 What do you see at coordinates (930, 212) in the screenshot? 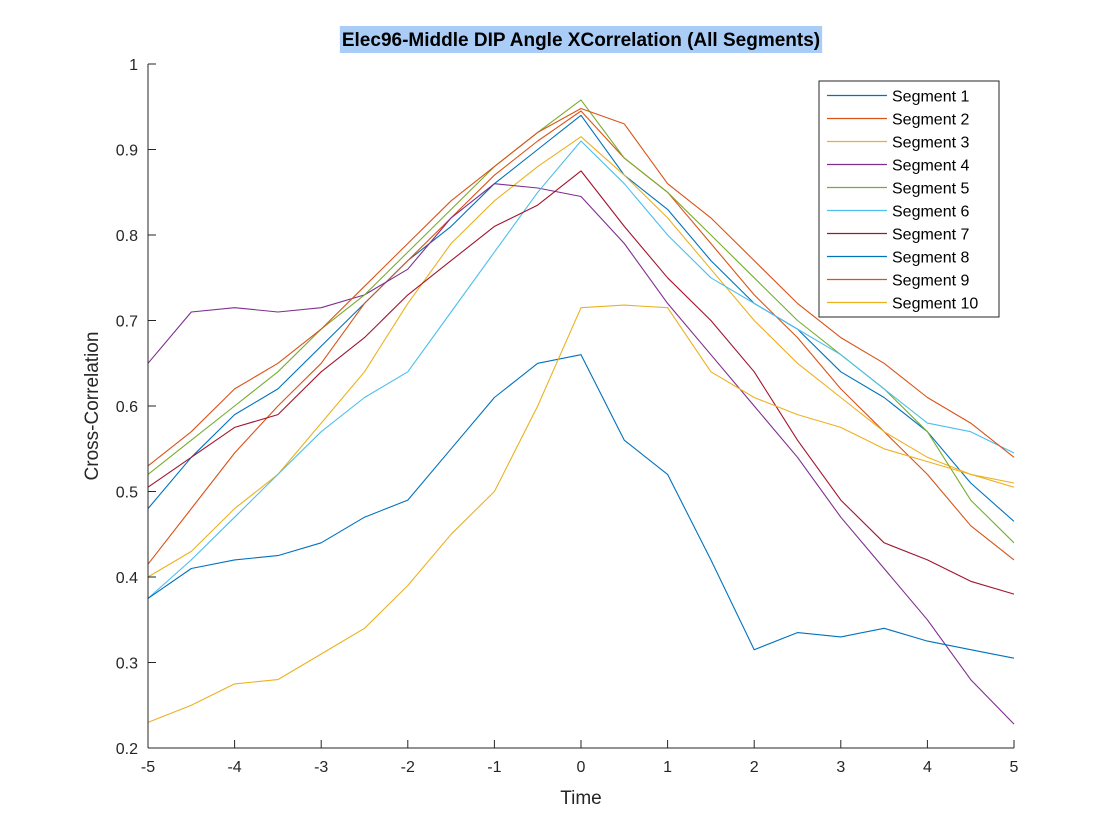
I see `legend-label-6: Segment 6` at bounding box center [930, 212].